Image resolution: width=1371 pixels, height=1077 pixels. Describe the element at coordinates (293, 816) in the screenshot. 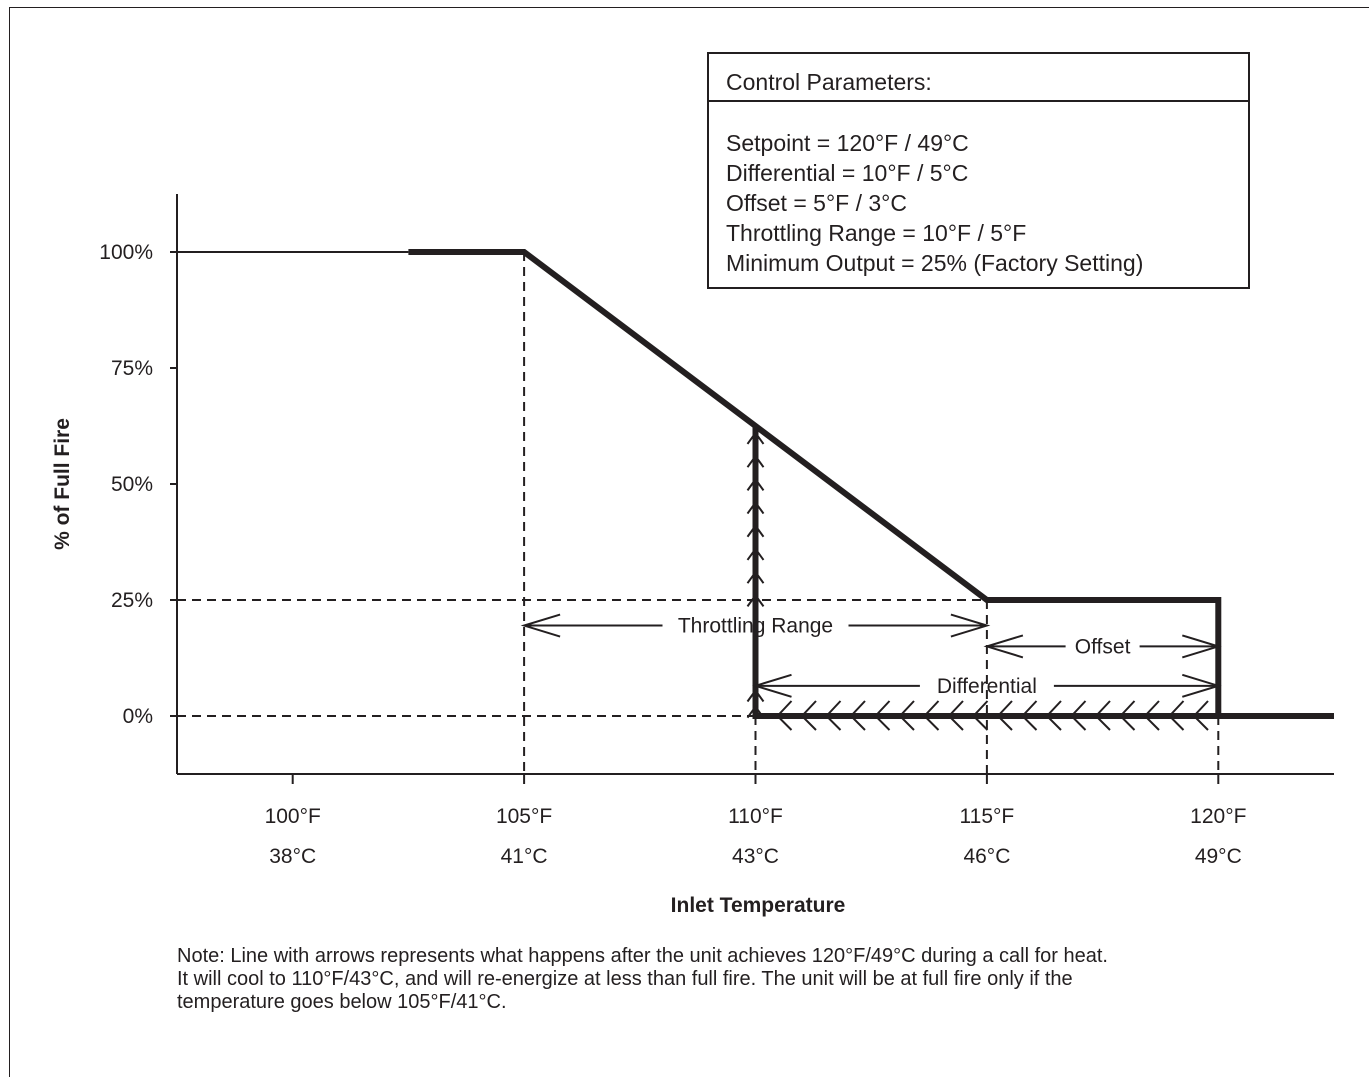

I see `x-tick-label-f: 100°F` at that location.